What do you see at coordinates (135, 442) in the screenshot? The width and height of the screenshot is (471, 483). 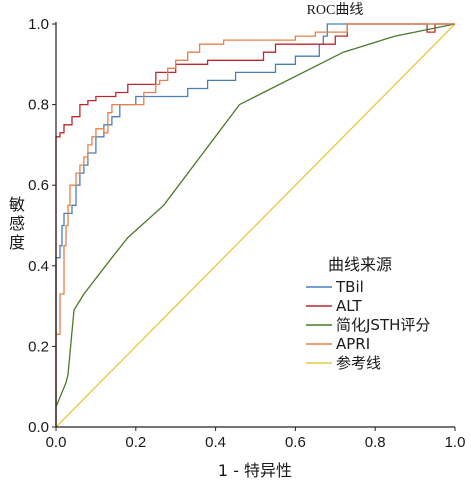 I see `x-tick-label: 0.2` at bounding box center [135, 442].